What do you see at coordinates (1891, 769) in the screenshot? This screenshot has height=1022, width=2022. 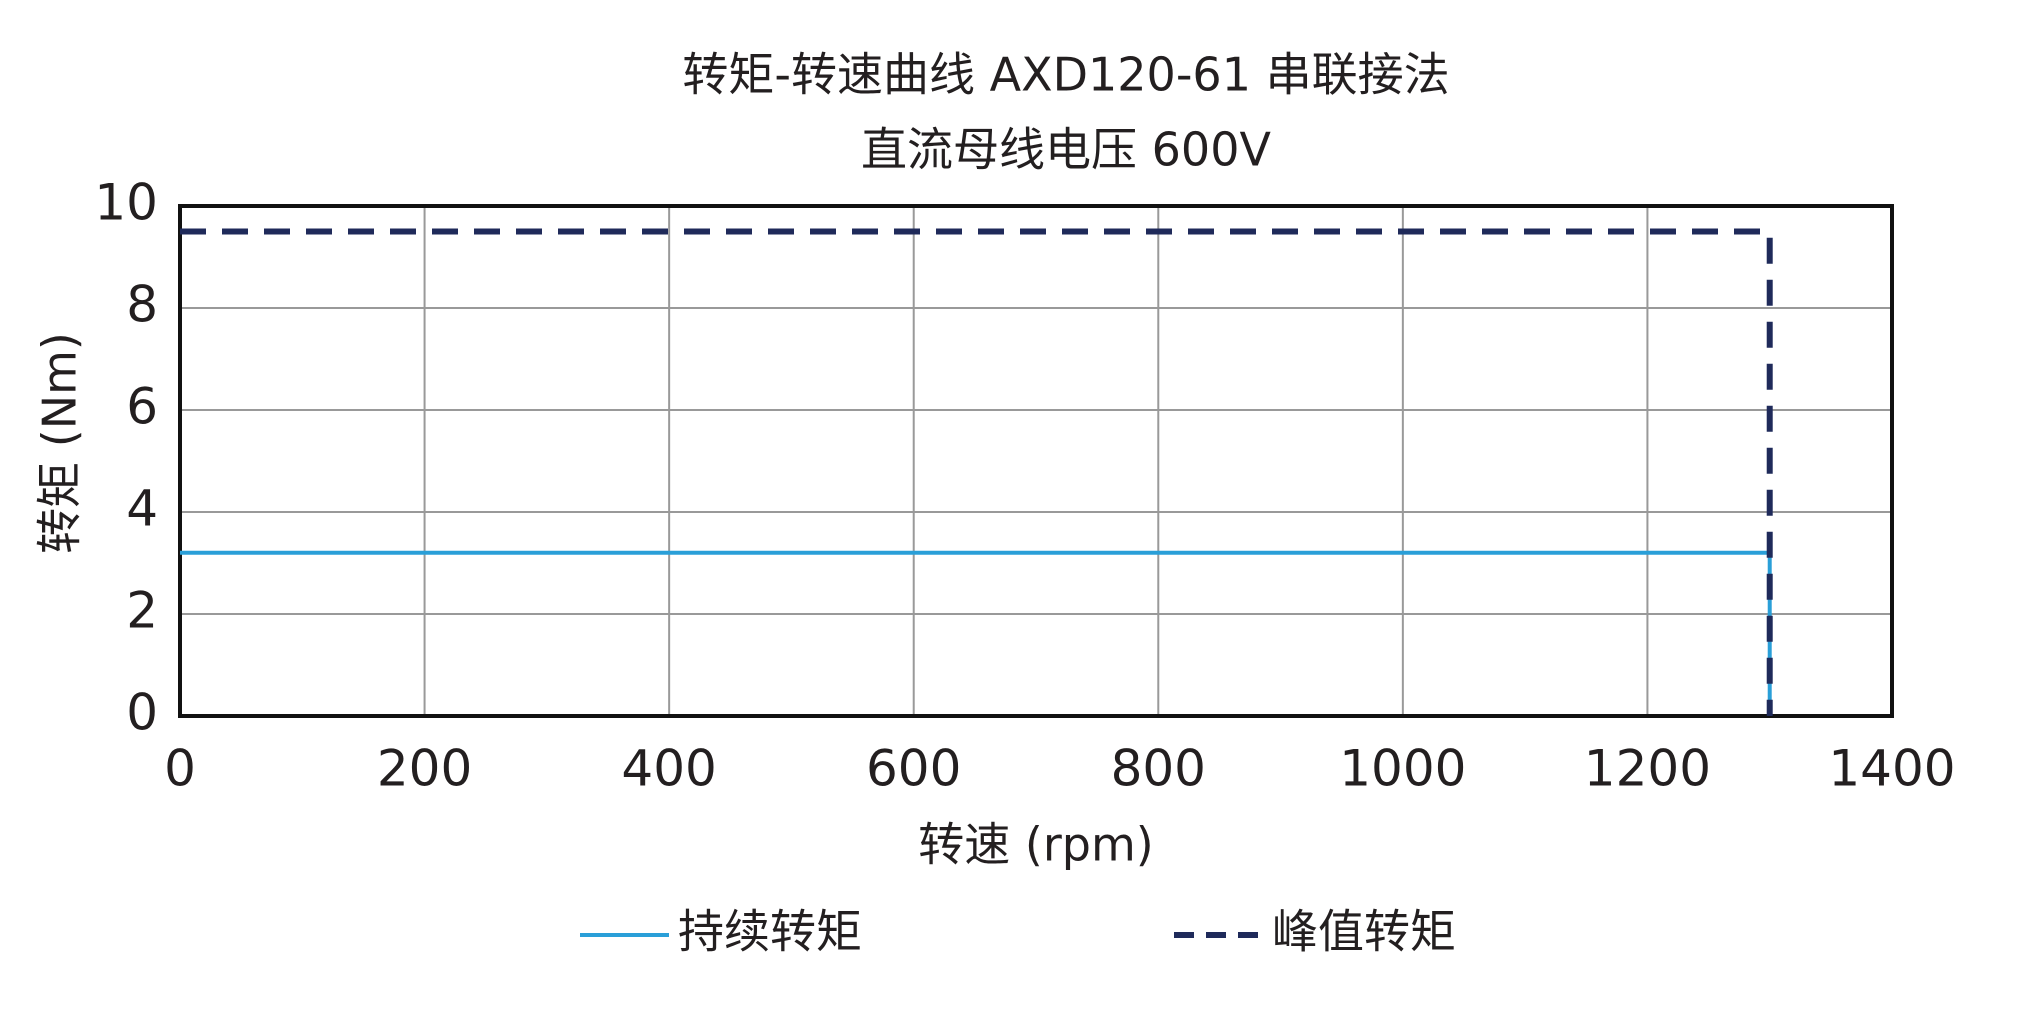 I see `x-tick-label: 1400` at bounding box center [1891, 769].